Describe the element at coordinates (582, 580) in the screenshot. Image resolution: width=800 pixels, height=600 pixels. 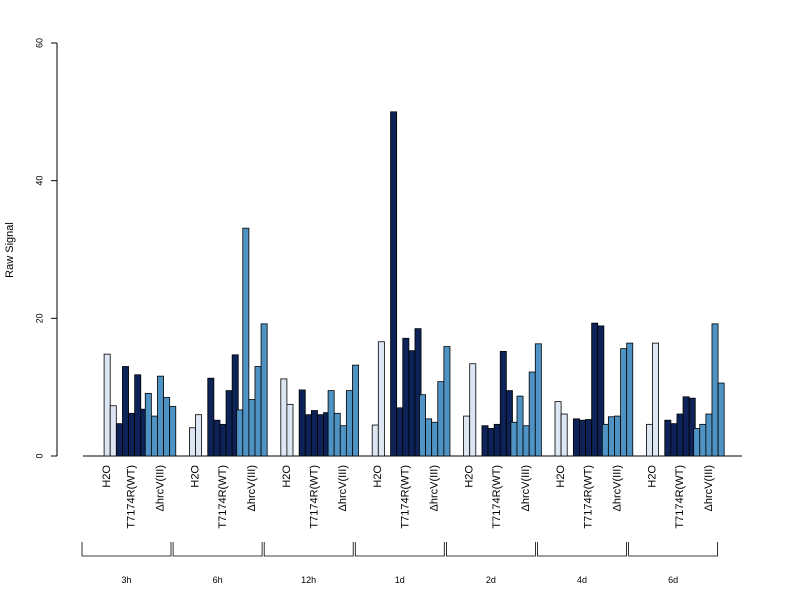
I see `time-label: 4d` at that location.